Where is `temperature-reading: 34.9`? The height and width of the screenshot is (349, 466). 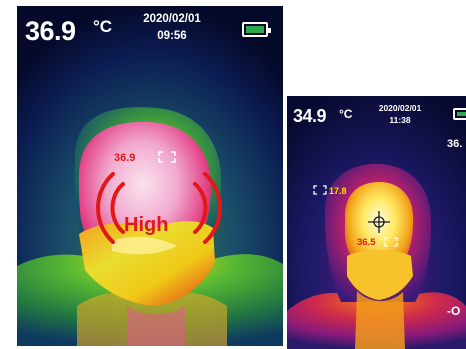
temperature-reading: 34.9 is located at coordinates (310, 116).